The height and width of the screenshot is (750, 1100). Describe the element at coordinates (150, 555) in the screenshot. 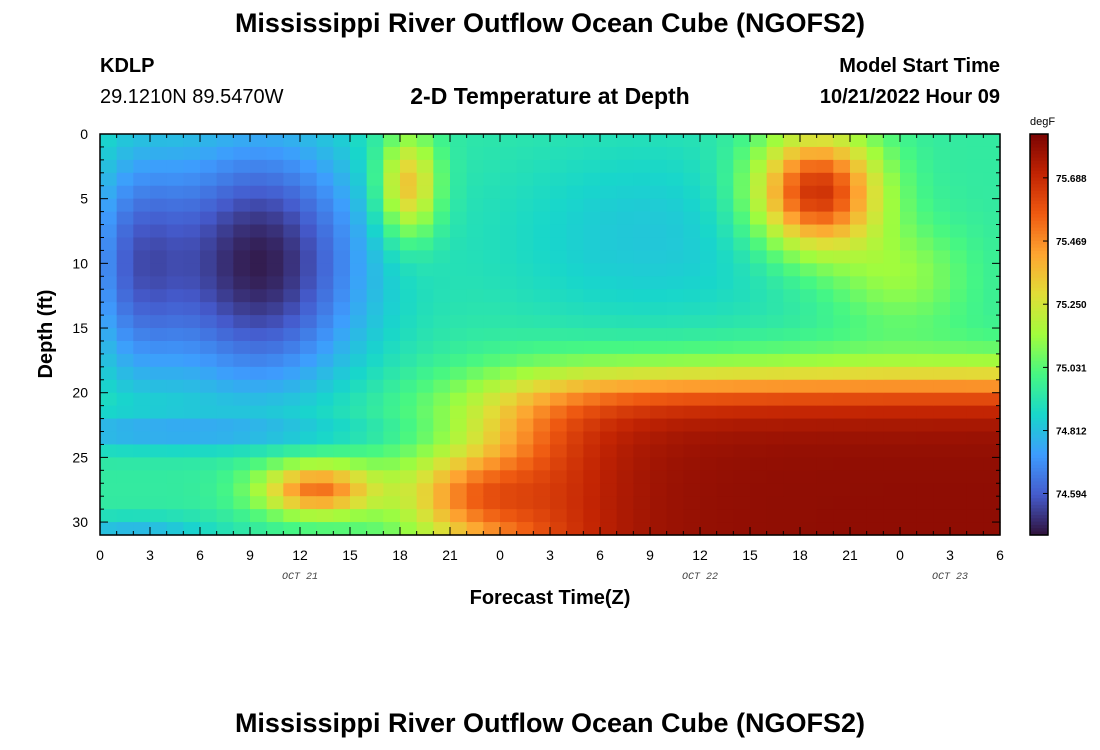

I see `x-tick-label: 3` at that location.